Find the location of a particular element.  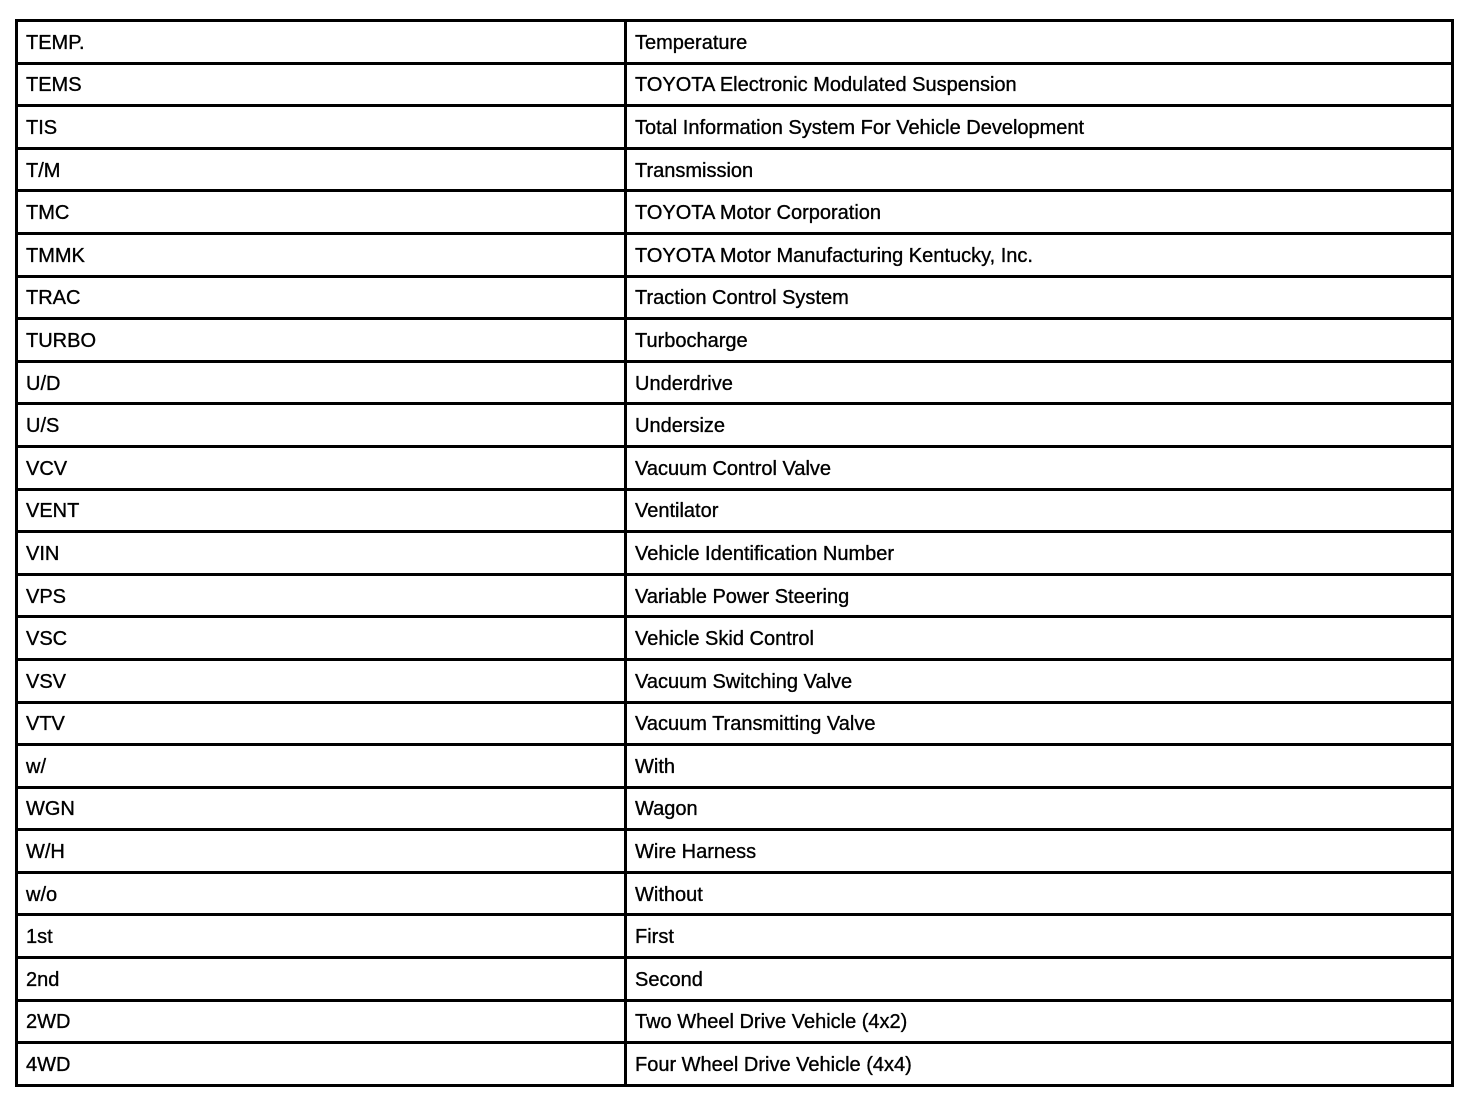

meaning-cell: First is located at coordinates (1039, 936).